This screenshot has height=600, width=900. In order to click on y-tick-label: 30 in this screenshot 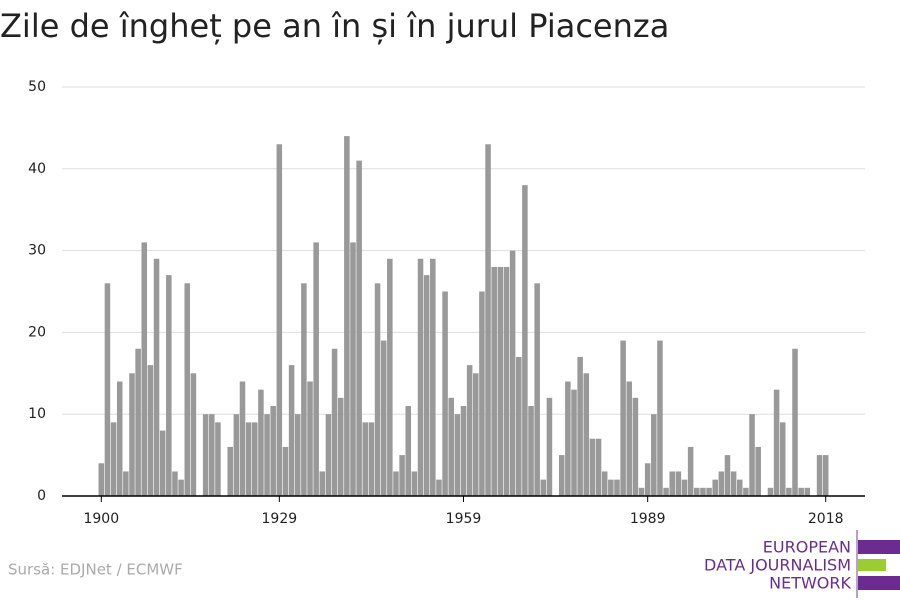, I will do `click(37, 251)`.